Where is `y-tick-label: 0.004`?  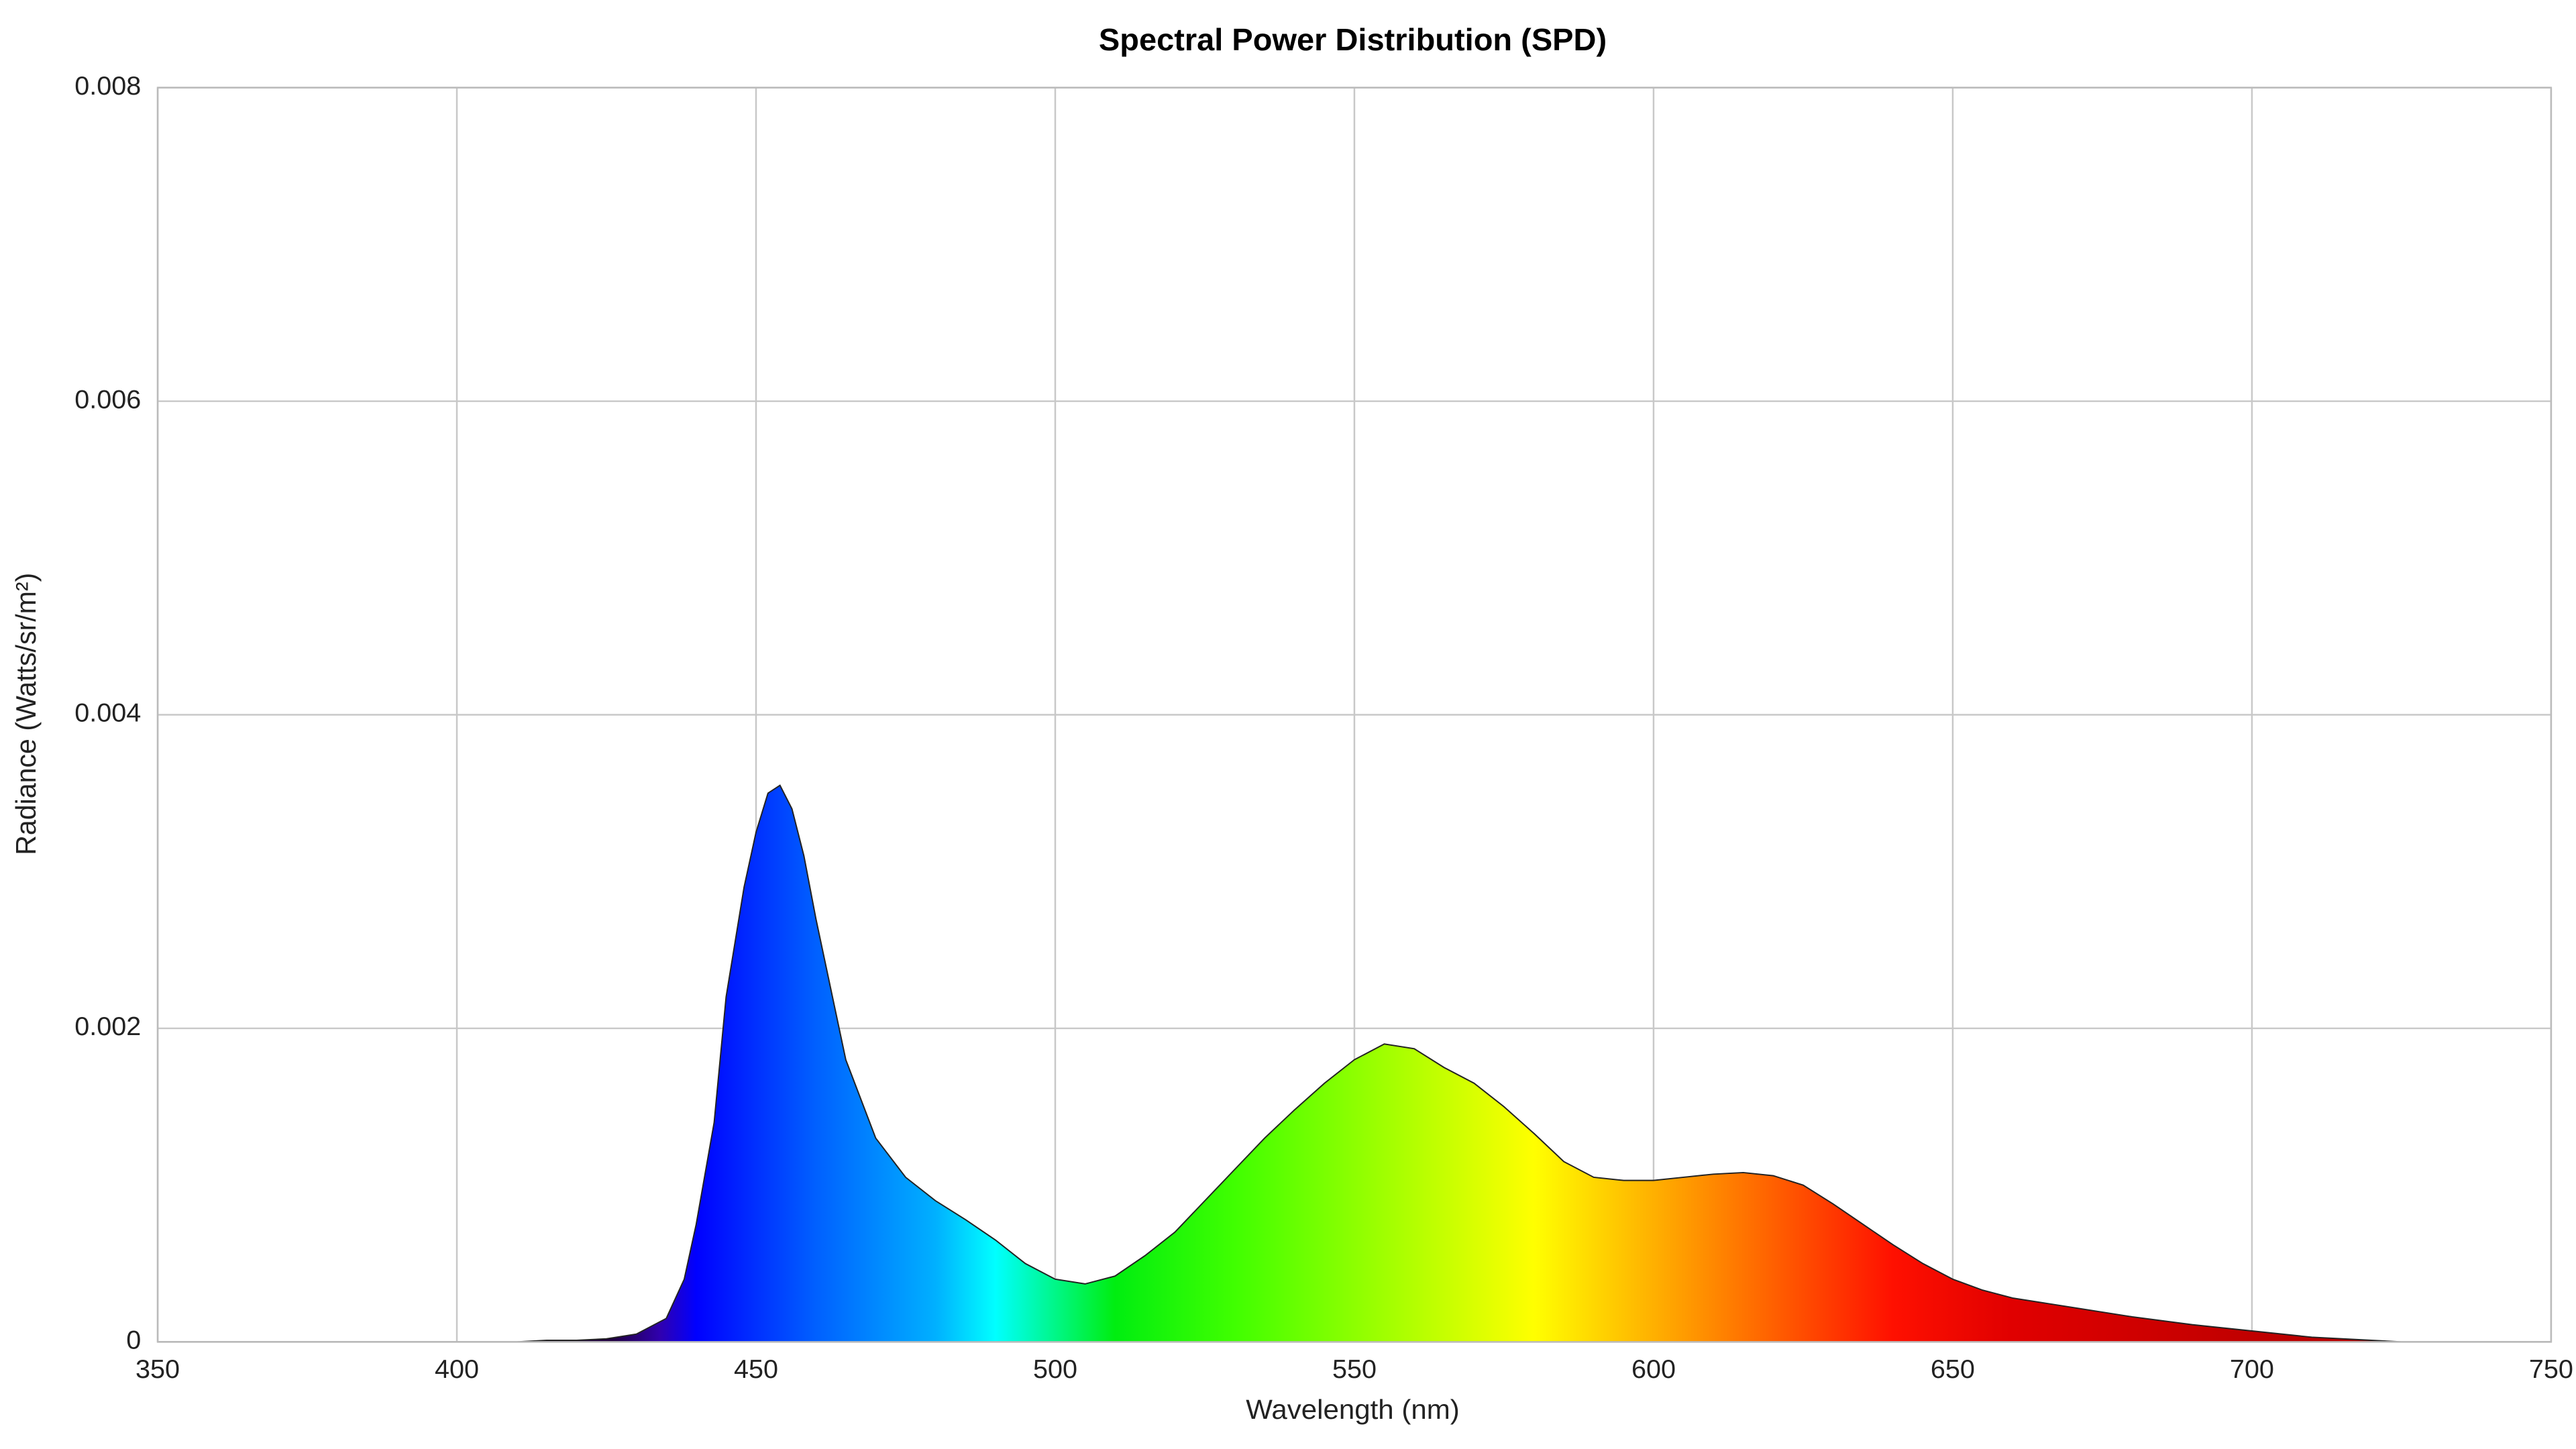
y-tick-label: 0.004 is located at coordinates (107, 713).